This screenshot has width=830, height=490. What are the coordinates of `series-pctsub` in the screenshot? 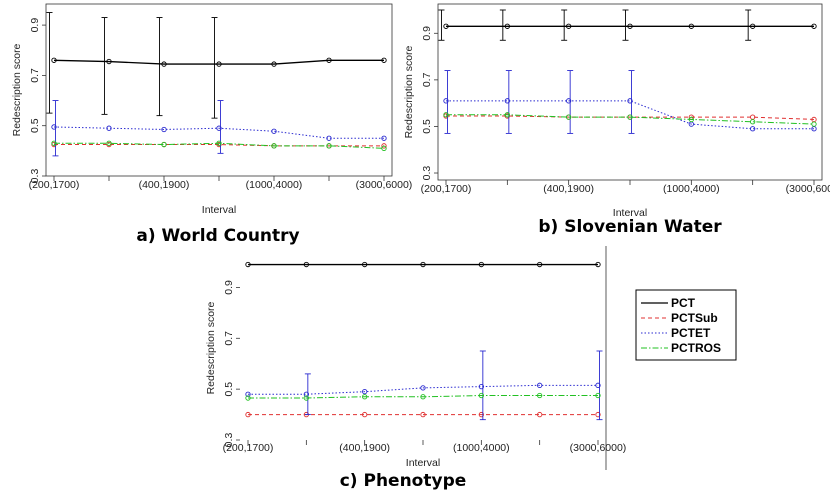 It's located at (423, 414).